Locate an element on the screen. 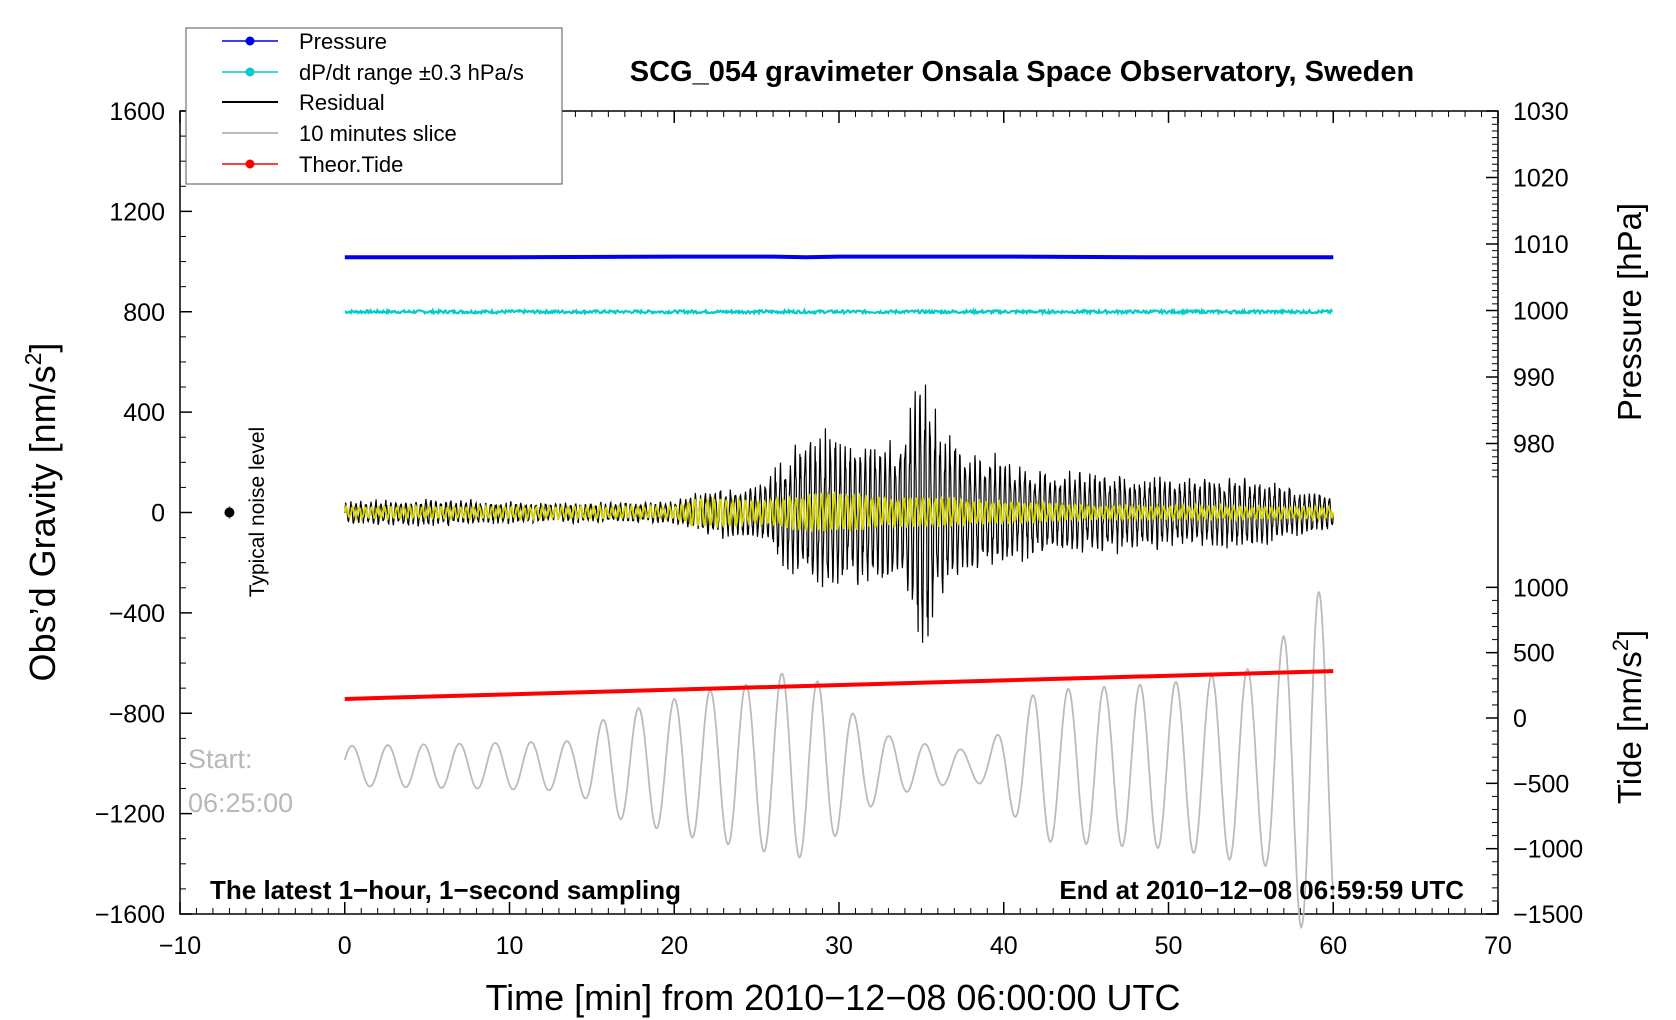 The height and width of the screenshot is (1020, 1676). pressure-tick-label: 1000 is located at coordinates (1541, 312).